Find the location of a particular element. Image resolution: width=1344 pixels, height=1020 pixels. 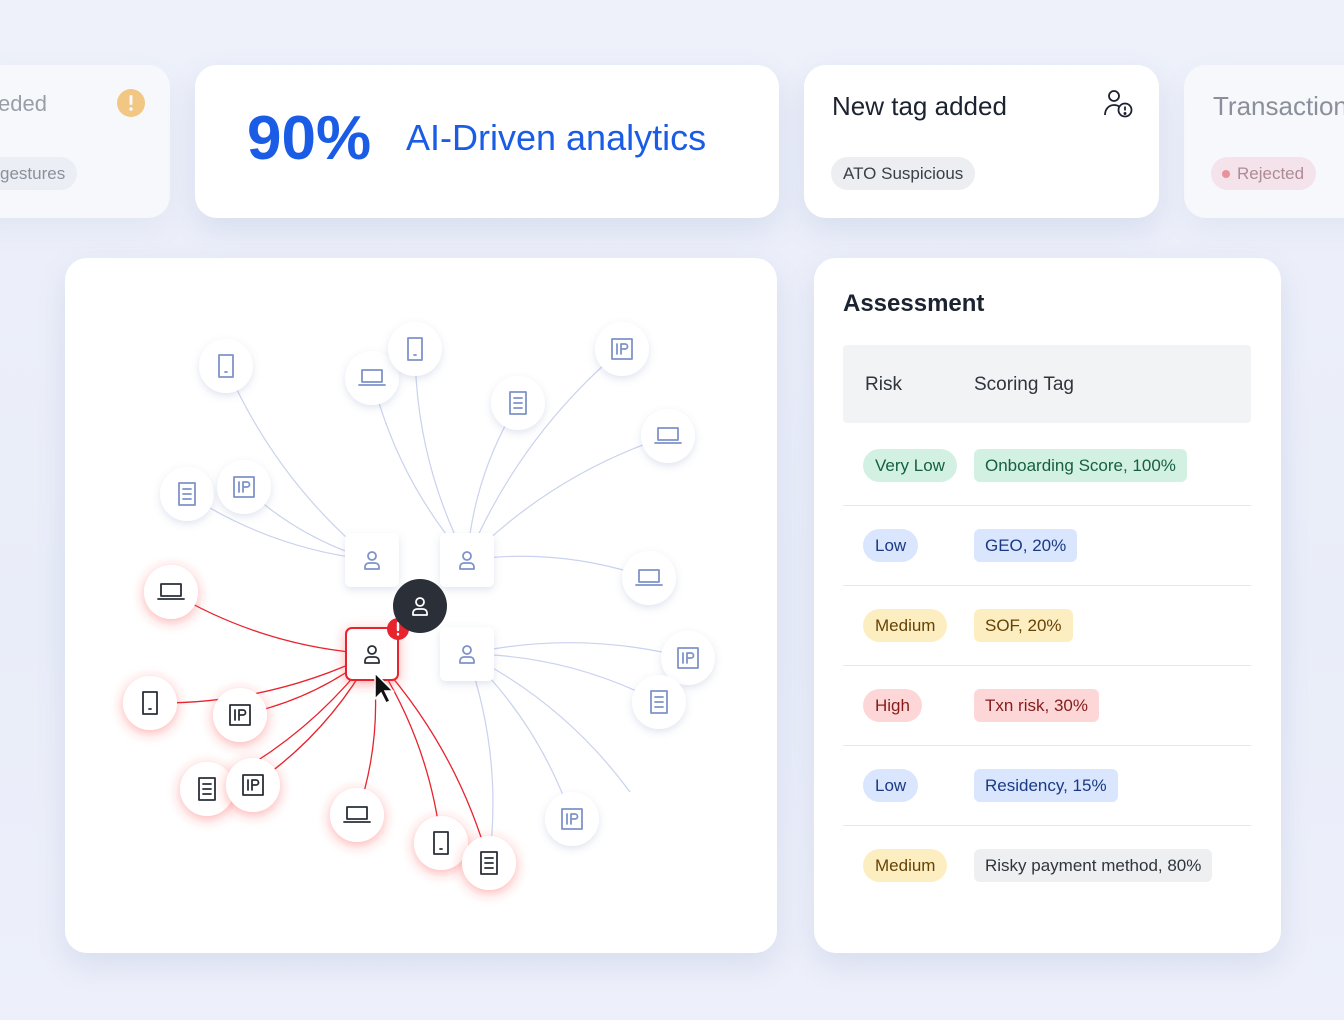

risk-pill: Medium is located at coordinates (905, 865).